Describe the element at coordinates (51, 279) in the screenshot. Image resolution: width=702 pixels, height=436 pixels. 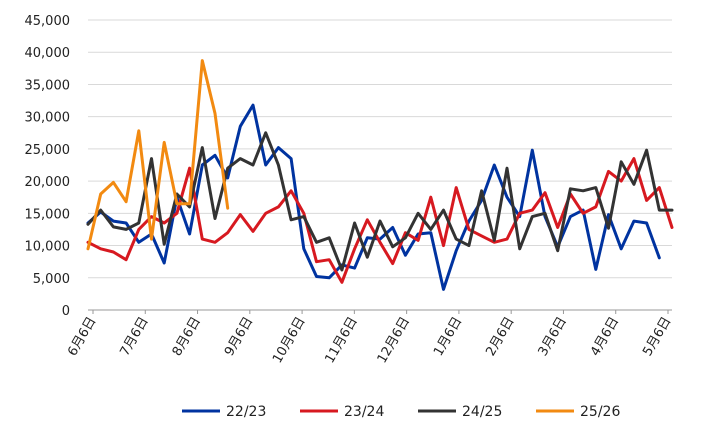
I see `y-tick-label: 5,000` at that location.